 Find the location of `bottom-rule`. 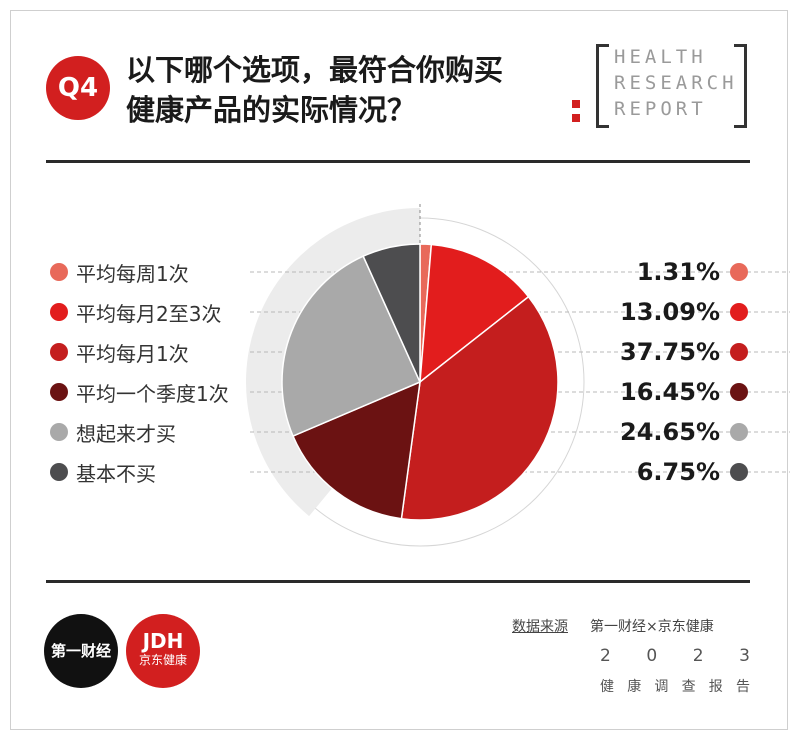

bottom-rule is located at coordinates (398, 581).